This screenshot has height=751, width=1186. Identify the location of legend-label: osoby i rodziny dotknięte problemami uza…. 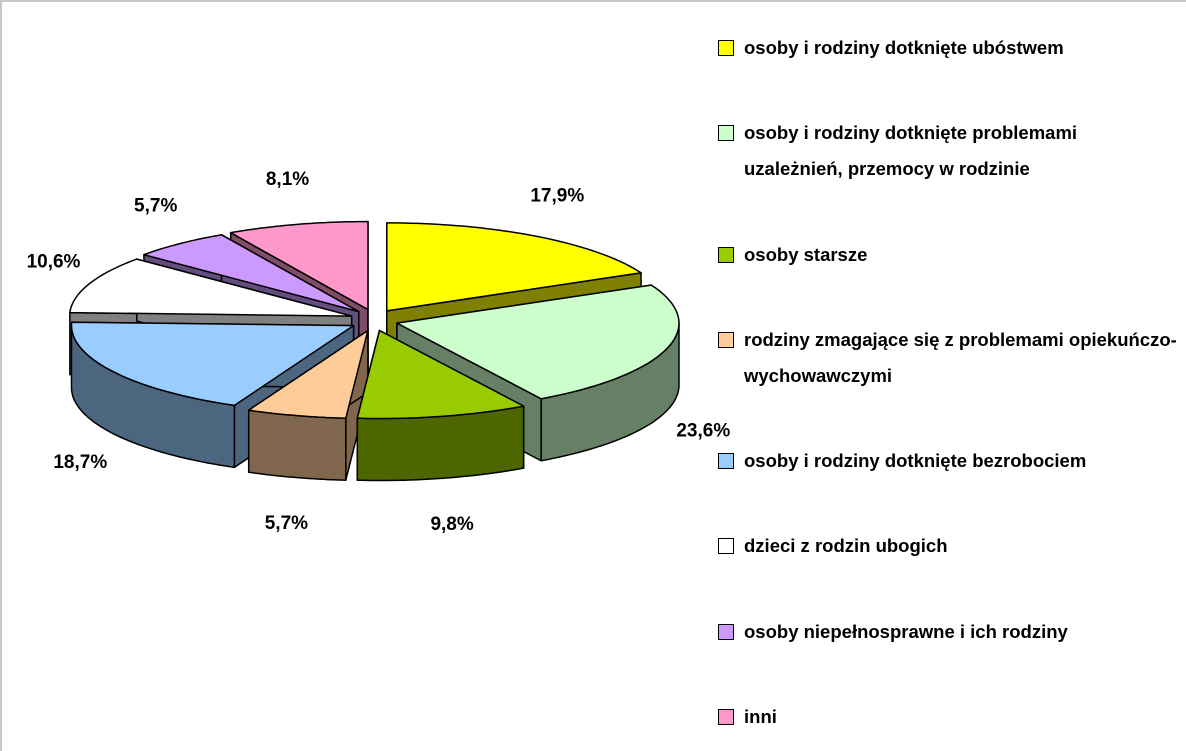
(911, 151).